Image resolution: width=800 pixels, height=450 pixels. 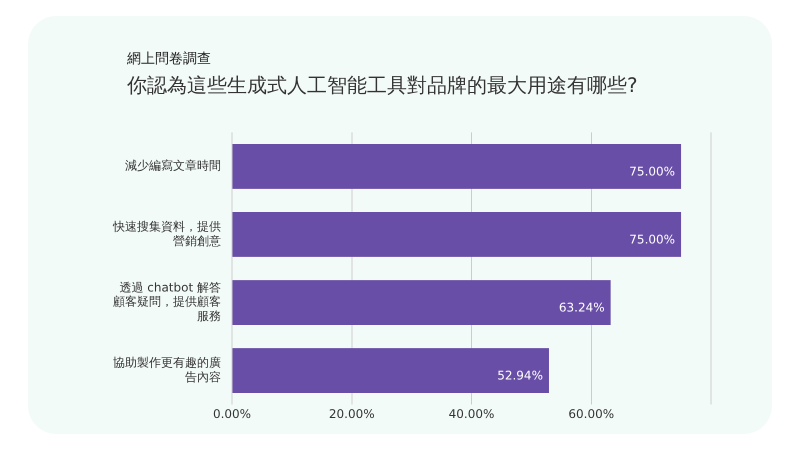 What do you see at coordinates (471, 413) in the screenshot?
I see `x-tick-label: 40.00%` at bounding box center [471, 413].